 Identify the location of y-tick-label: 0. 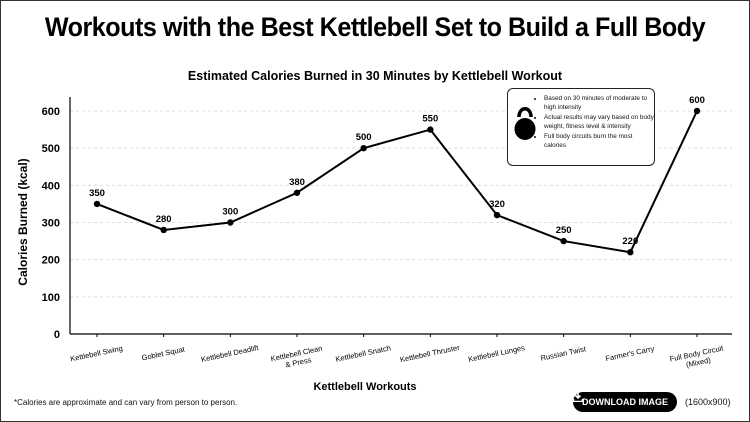
(57, 335).